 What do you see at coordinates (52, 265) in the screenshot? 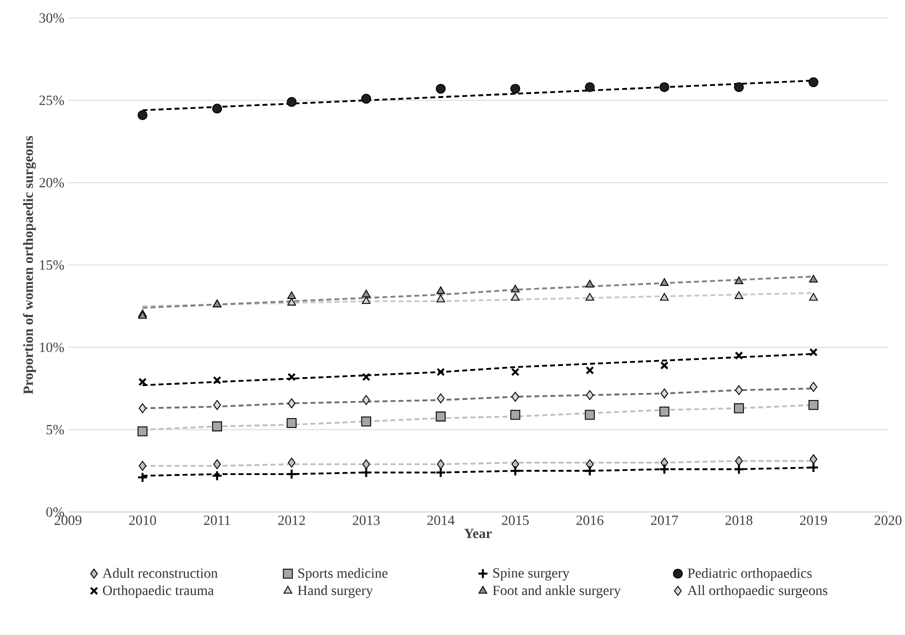
I see `y-tick-label: 15%` at bounding box center [52, 265].